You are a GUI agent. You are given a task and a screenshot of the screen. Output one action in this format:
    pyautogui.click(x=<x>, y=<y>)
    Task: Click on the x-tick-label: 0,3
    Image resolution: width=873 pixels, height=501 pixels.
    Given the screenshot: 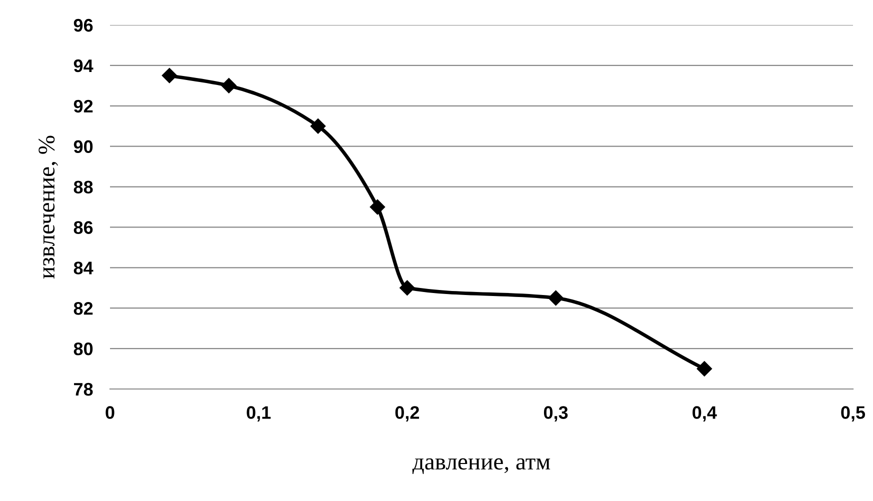 What is the action you would take?
    pyautogui.click(x=556, y=414)
    